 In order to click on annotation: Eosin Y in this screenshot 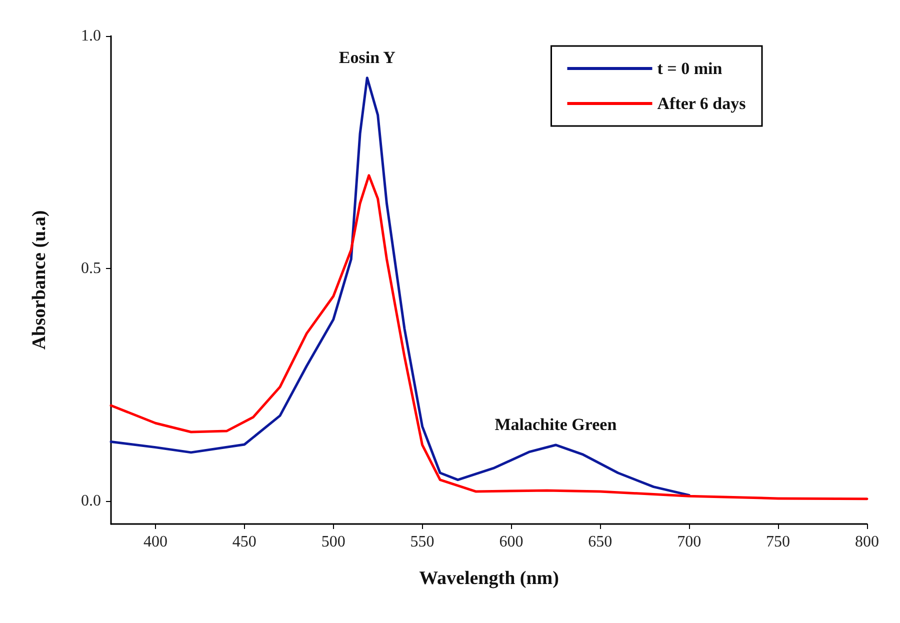, I will do `click(367, 57)`.